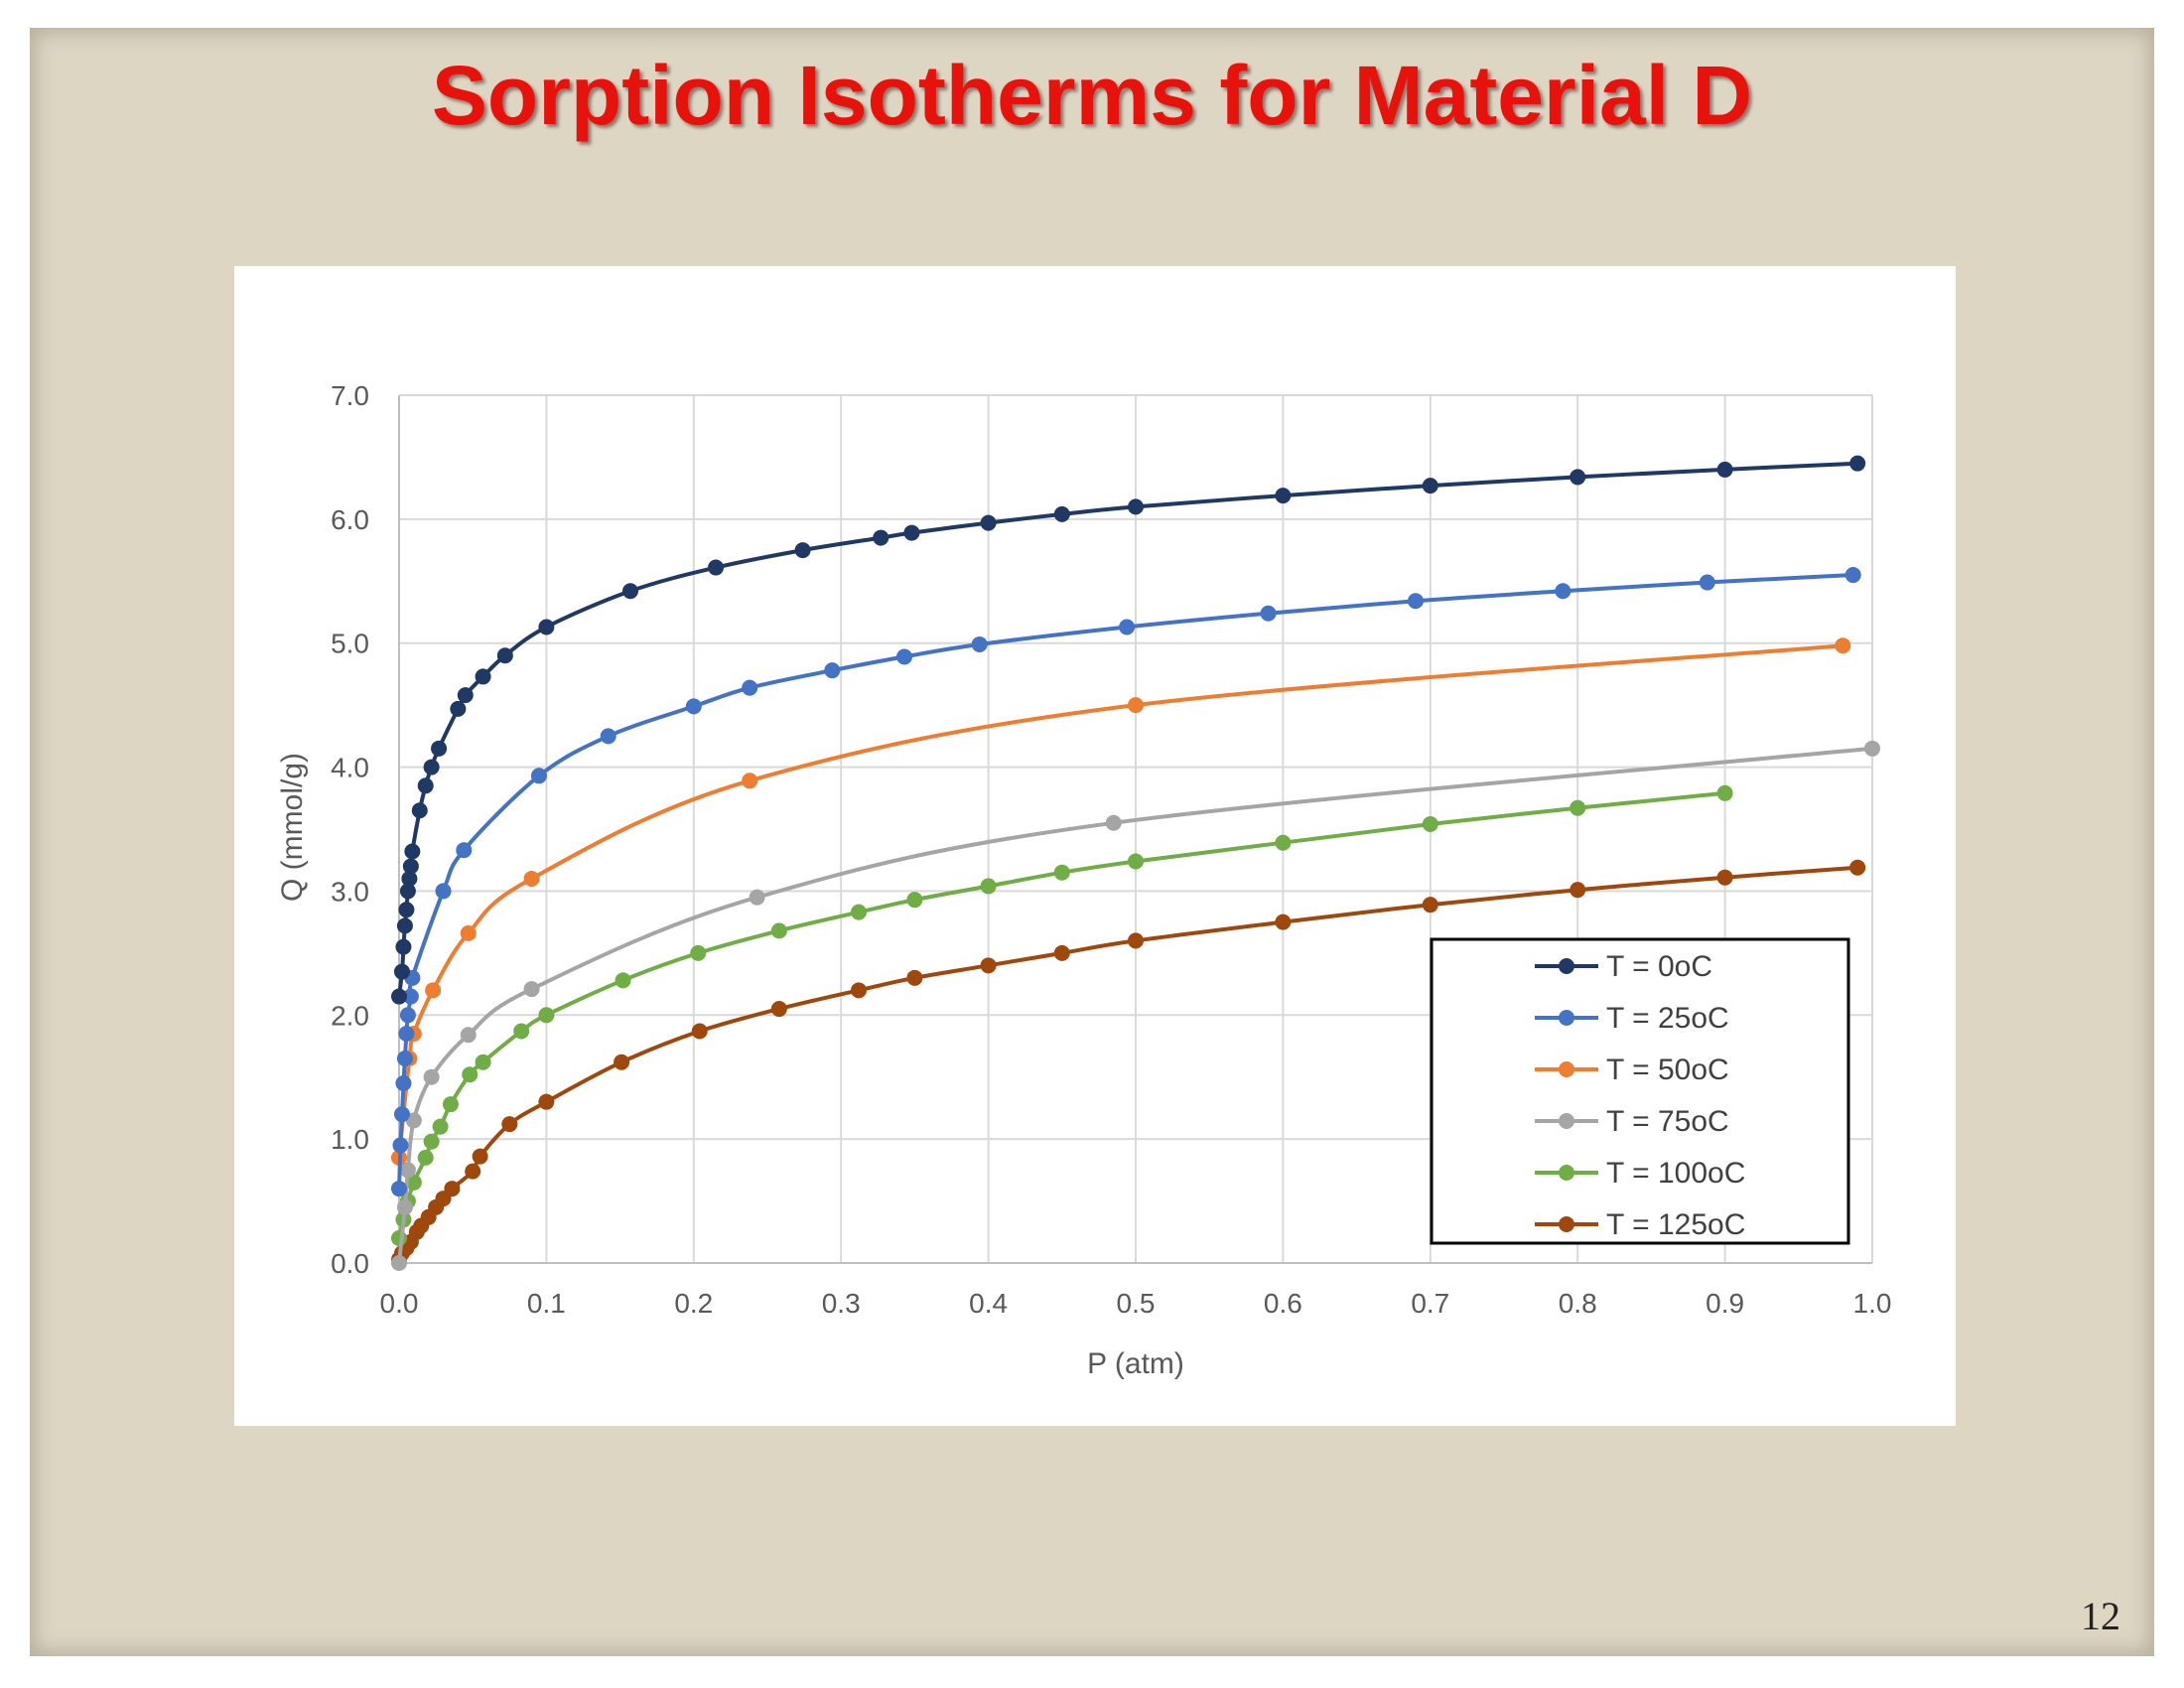 Image resolution: width=2184 pixels, height=1688 pixels. What do you see at coordinates (350, 519) in the screenshot?
I see `y-tick-label: 6.0` at bounding box center [350, 519].